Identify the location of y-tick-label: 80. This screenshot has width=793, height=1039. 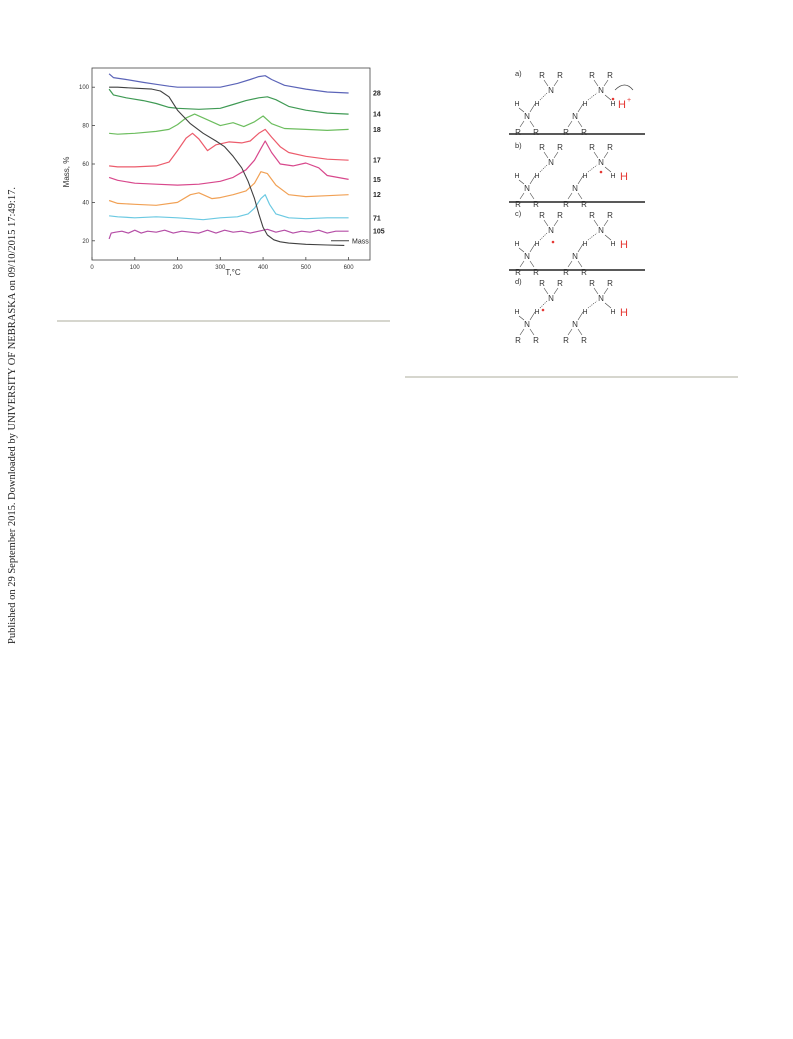
(85, 127).